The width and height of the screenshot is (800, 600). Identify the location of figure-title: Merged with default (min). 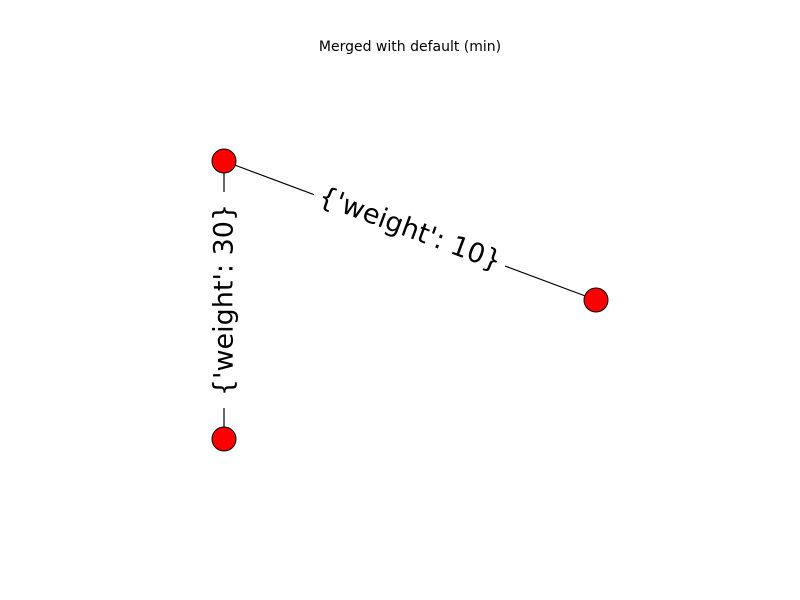
(410, 47).